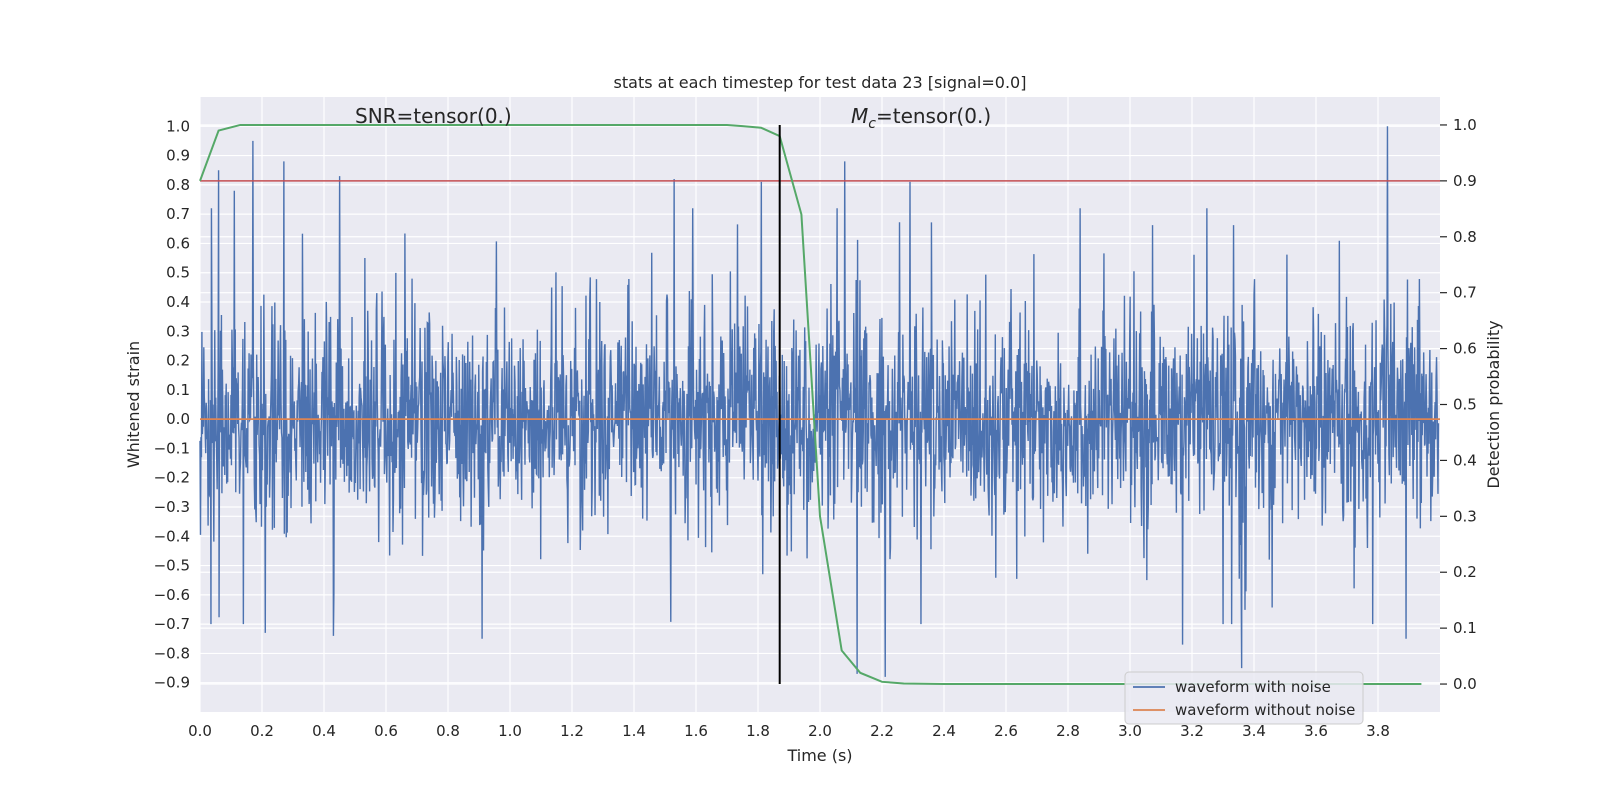 The image size is (1600, 805). Describe the element at coordinates (172, 478) in the screenshot. I see `y-left-tick-label: −0.2` at that location.